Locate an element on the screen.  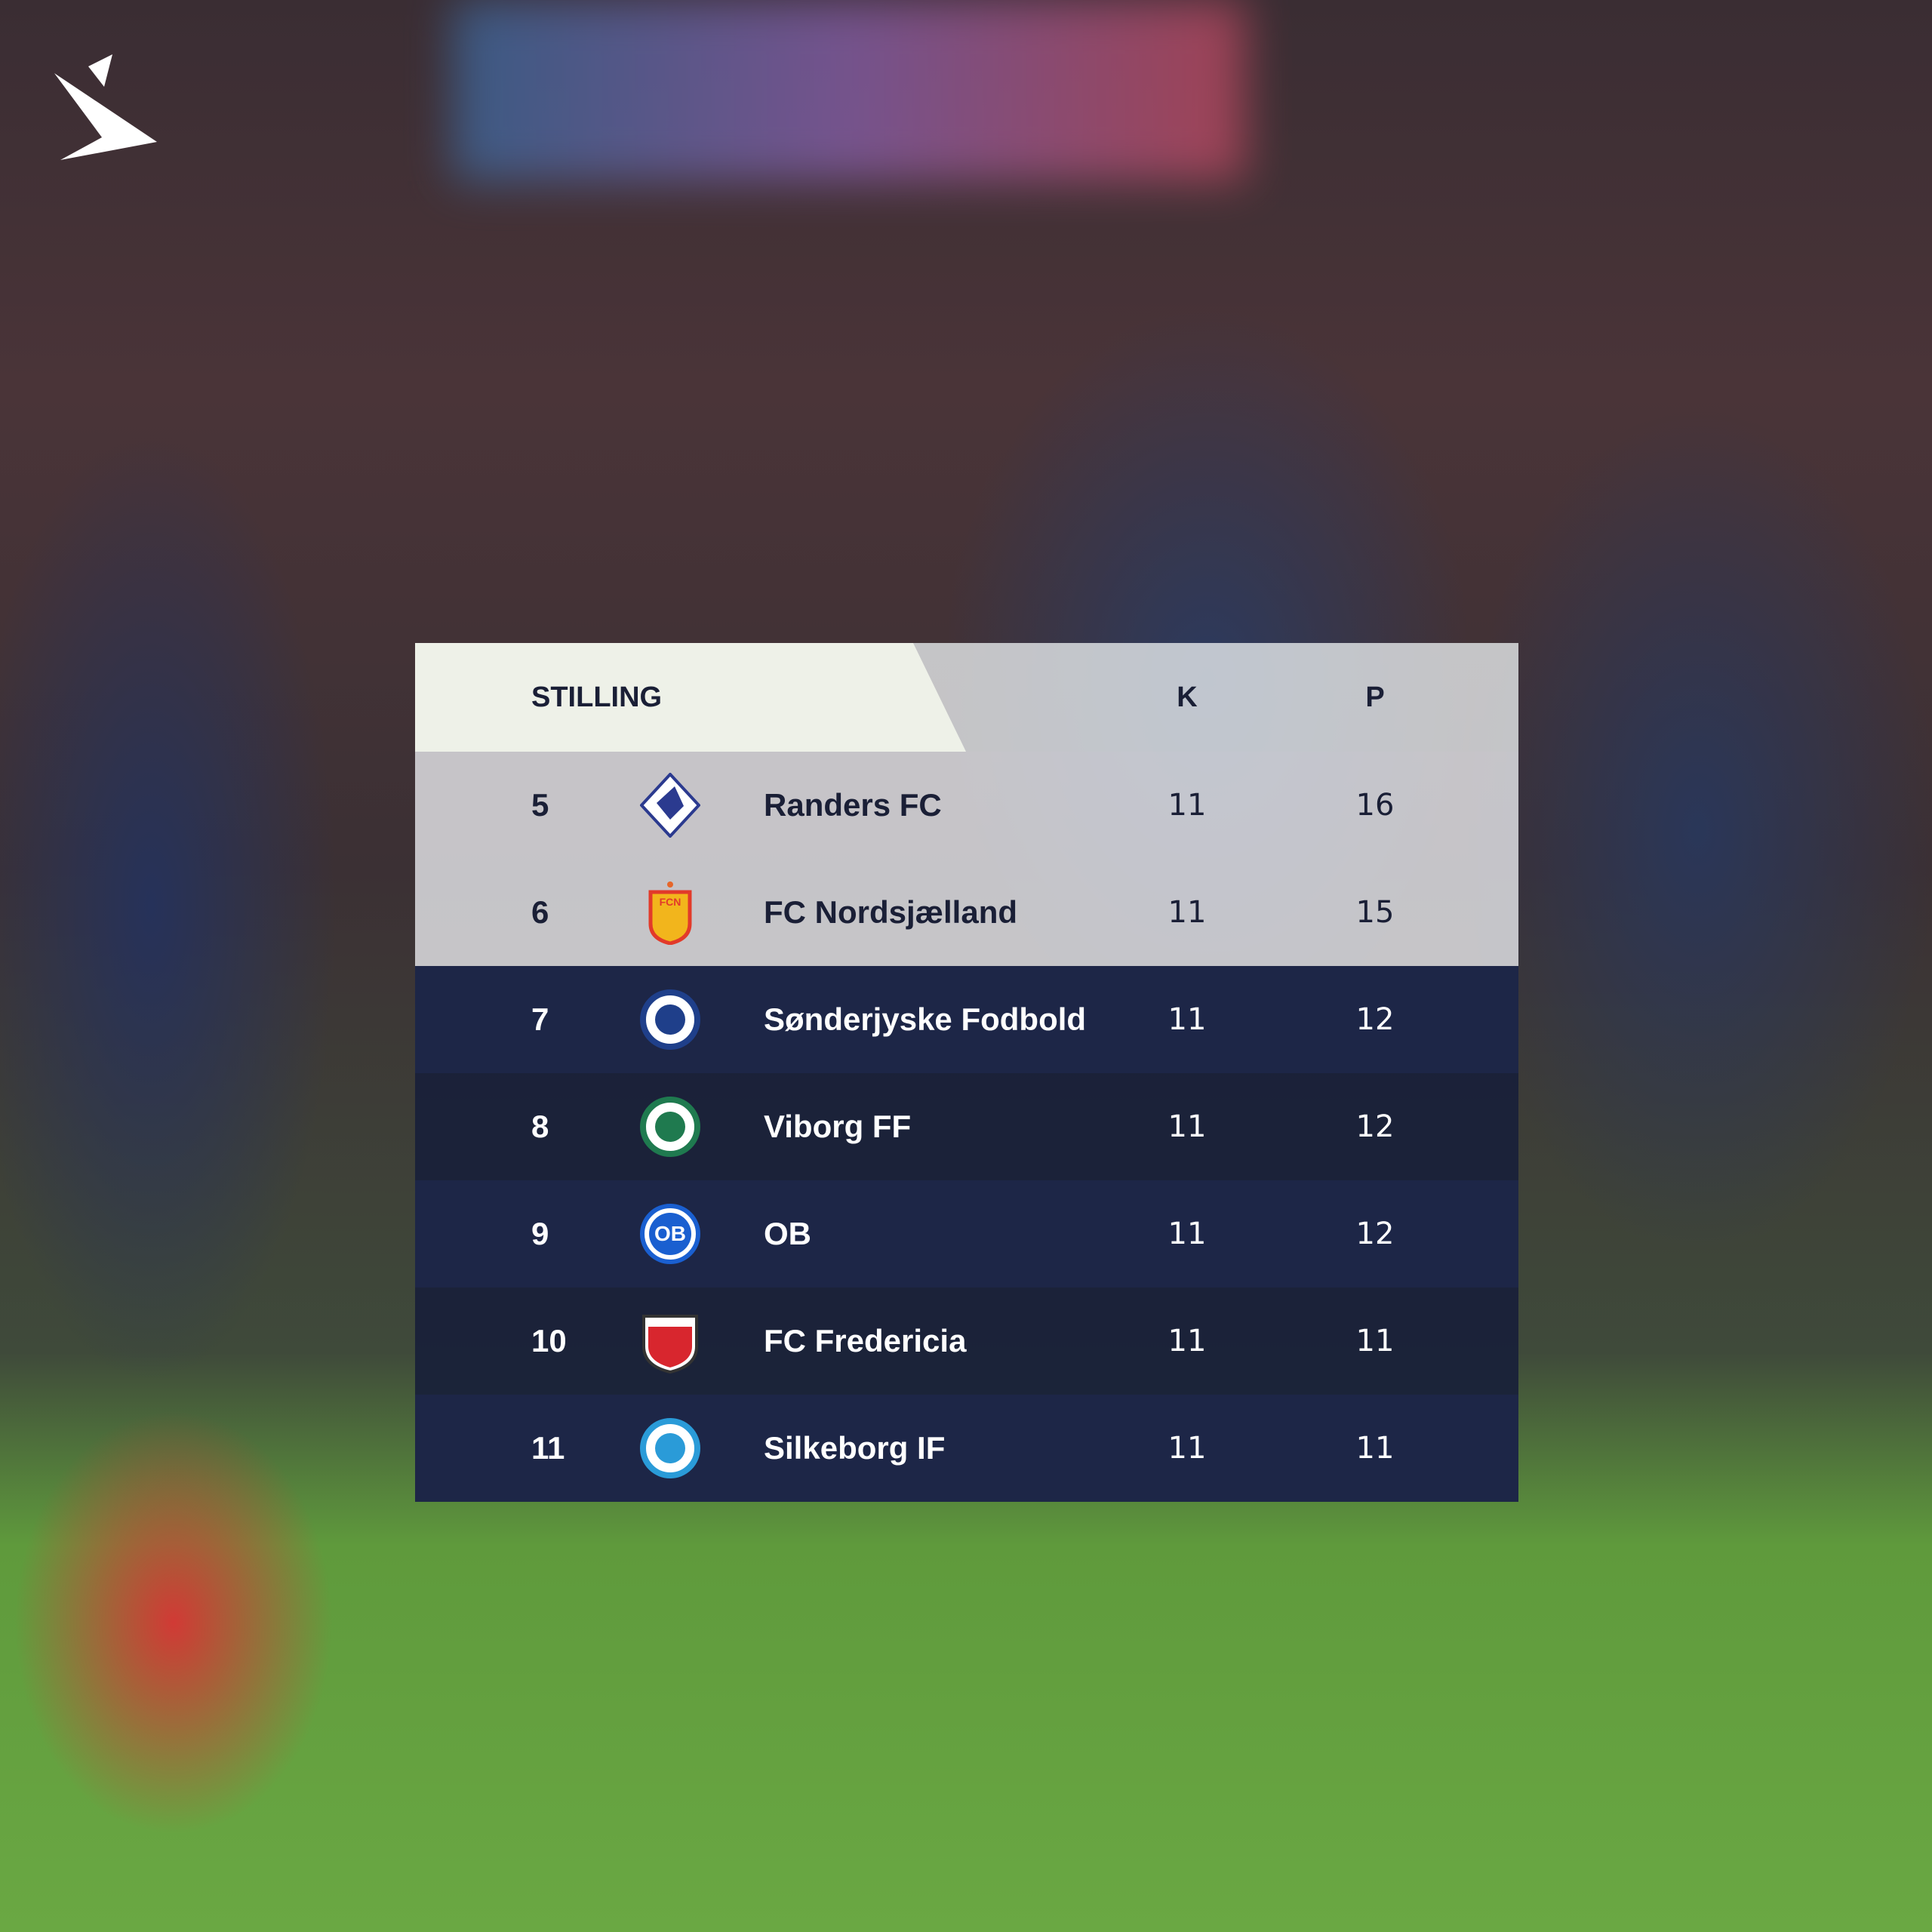
rank: 5 is located at coordinates (540, 805).